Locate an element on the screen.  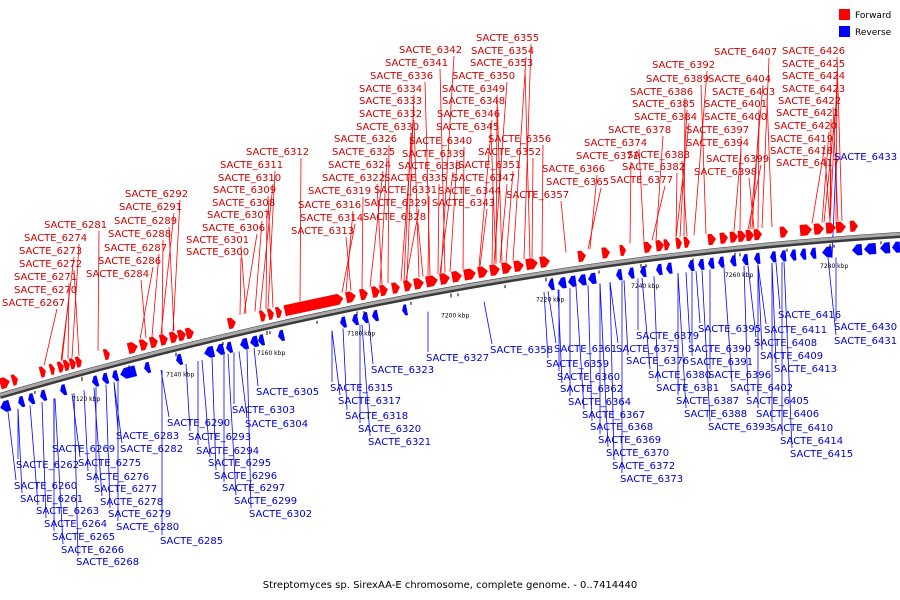
gene-label-reverse: SACTE_6297 is located at coordinates (253, 488).